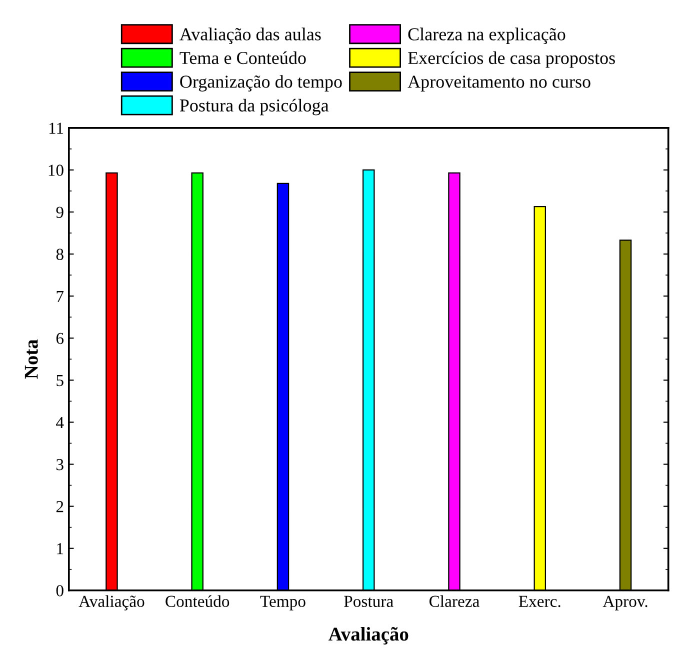  Describe the element at coordinates (60, 296) in the screenshot. I see `y-tick-label: 7` at that location.